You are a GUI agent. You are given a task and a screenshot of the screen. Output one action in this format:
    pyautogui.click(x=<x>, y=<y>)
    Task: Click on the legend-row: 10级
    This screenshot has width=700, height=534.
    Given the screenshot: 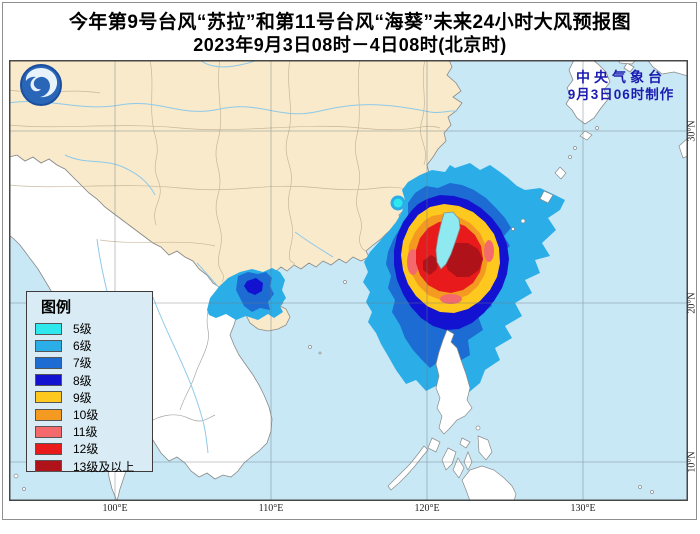 What is the action you would take?
    pyautogui.click(x=93, y=414)
    